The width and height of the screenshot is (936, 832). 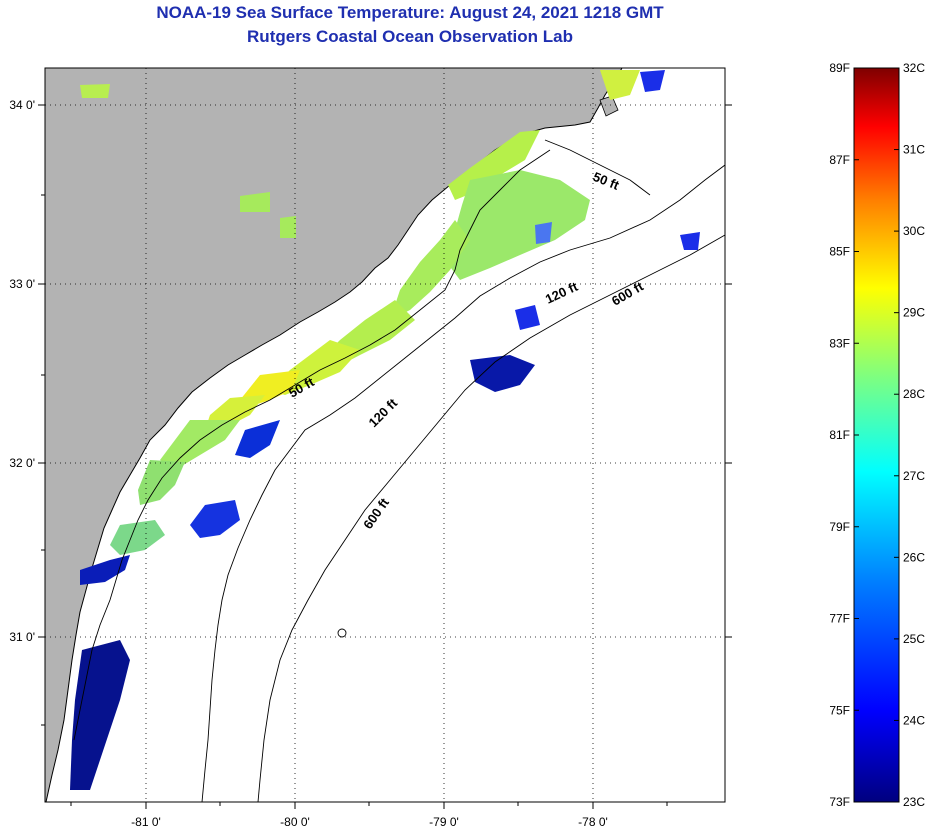 I want to click on colorbar-celsius-label: 29C, so click(x=914, y=313).